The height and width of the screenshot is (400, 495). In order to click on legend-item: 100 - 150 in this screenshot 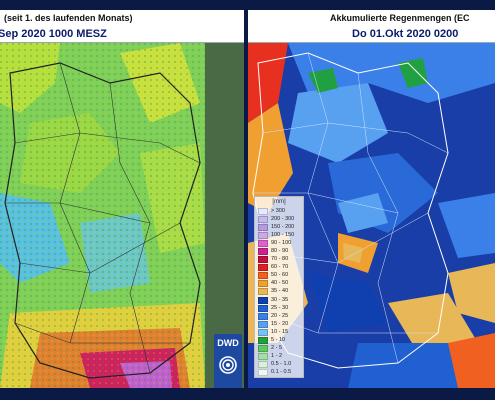, I will do `click(279, 235)`.